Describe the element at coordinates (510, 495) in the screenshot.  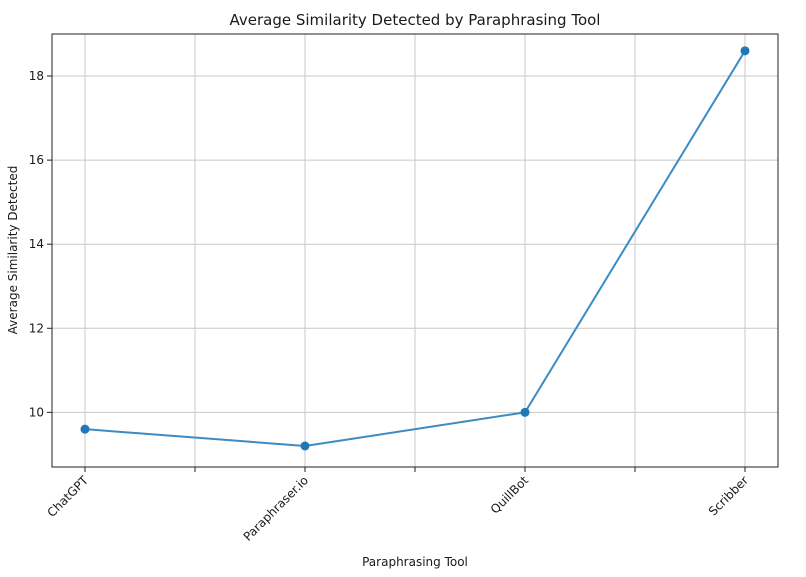
I see `x-tick-label: QuillBot` at that location.